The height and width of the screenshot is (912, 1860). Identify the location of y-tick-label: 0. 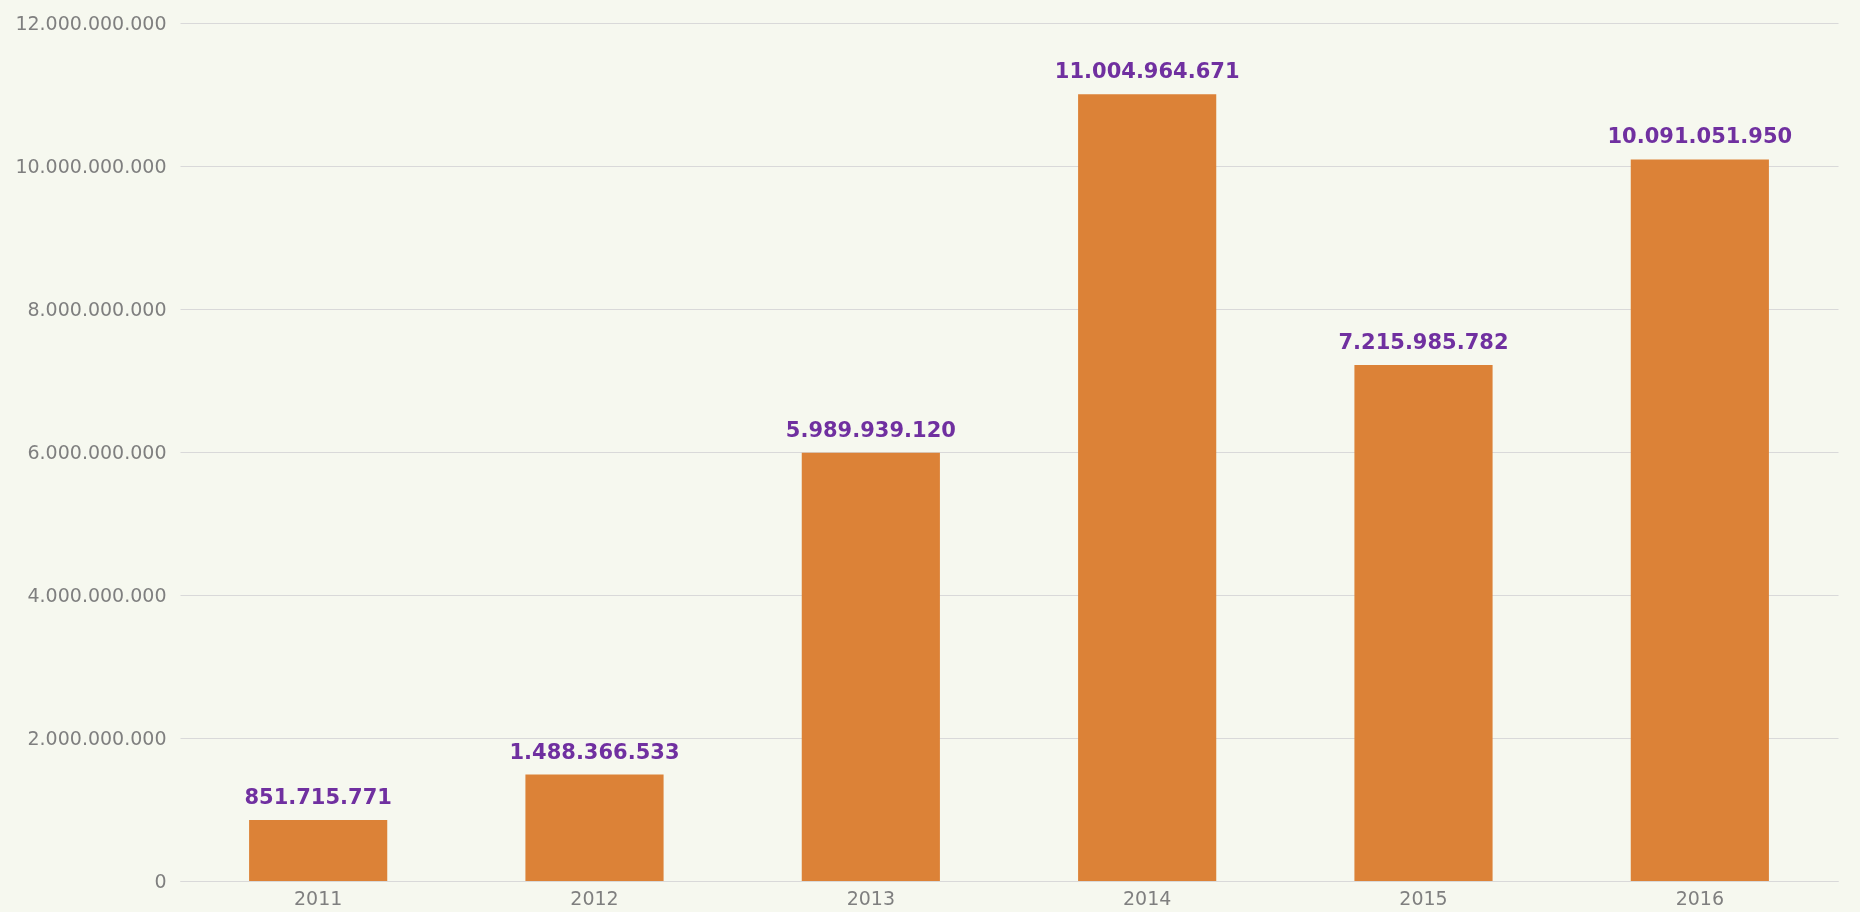
(160, 880).